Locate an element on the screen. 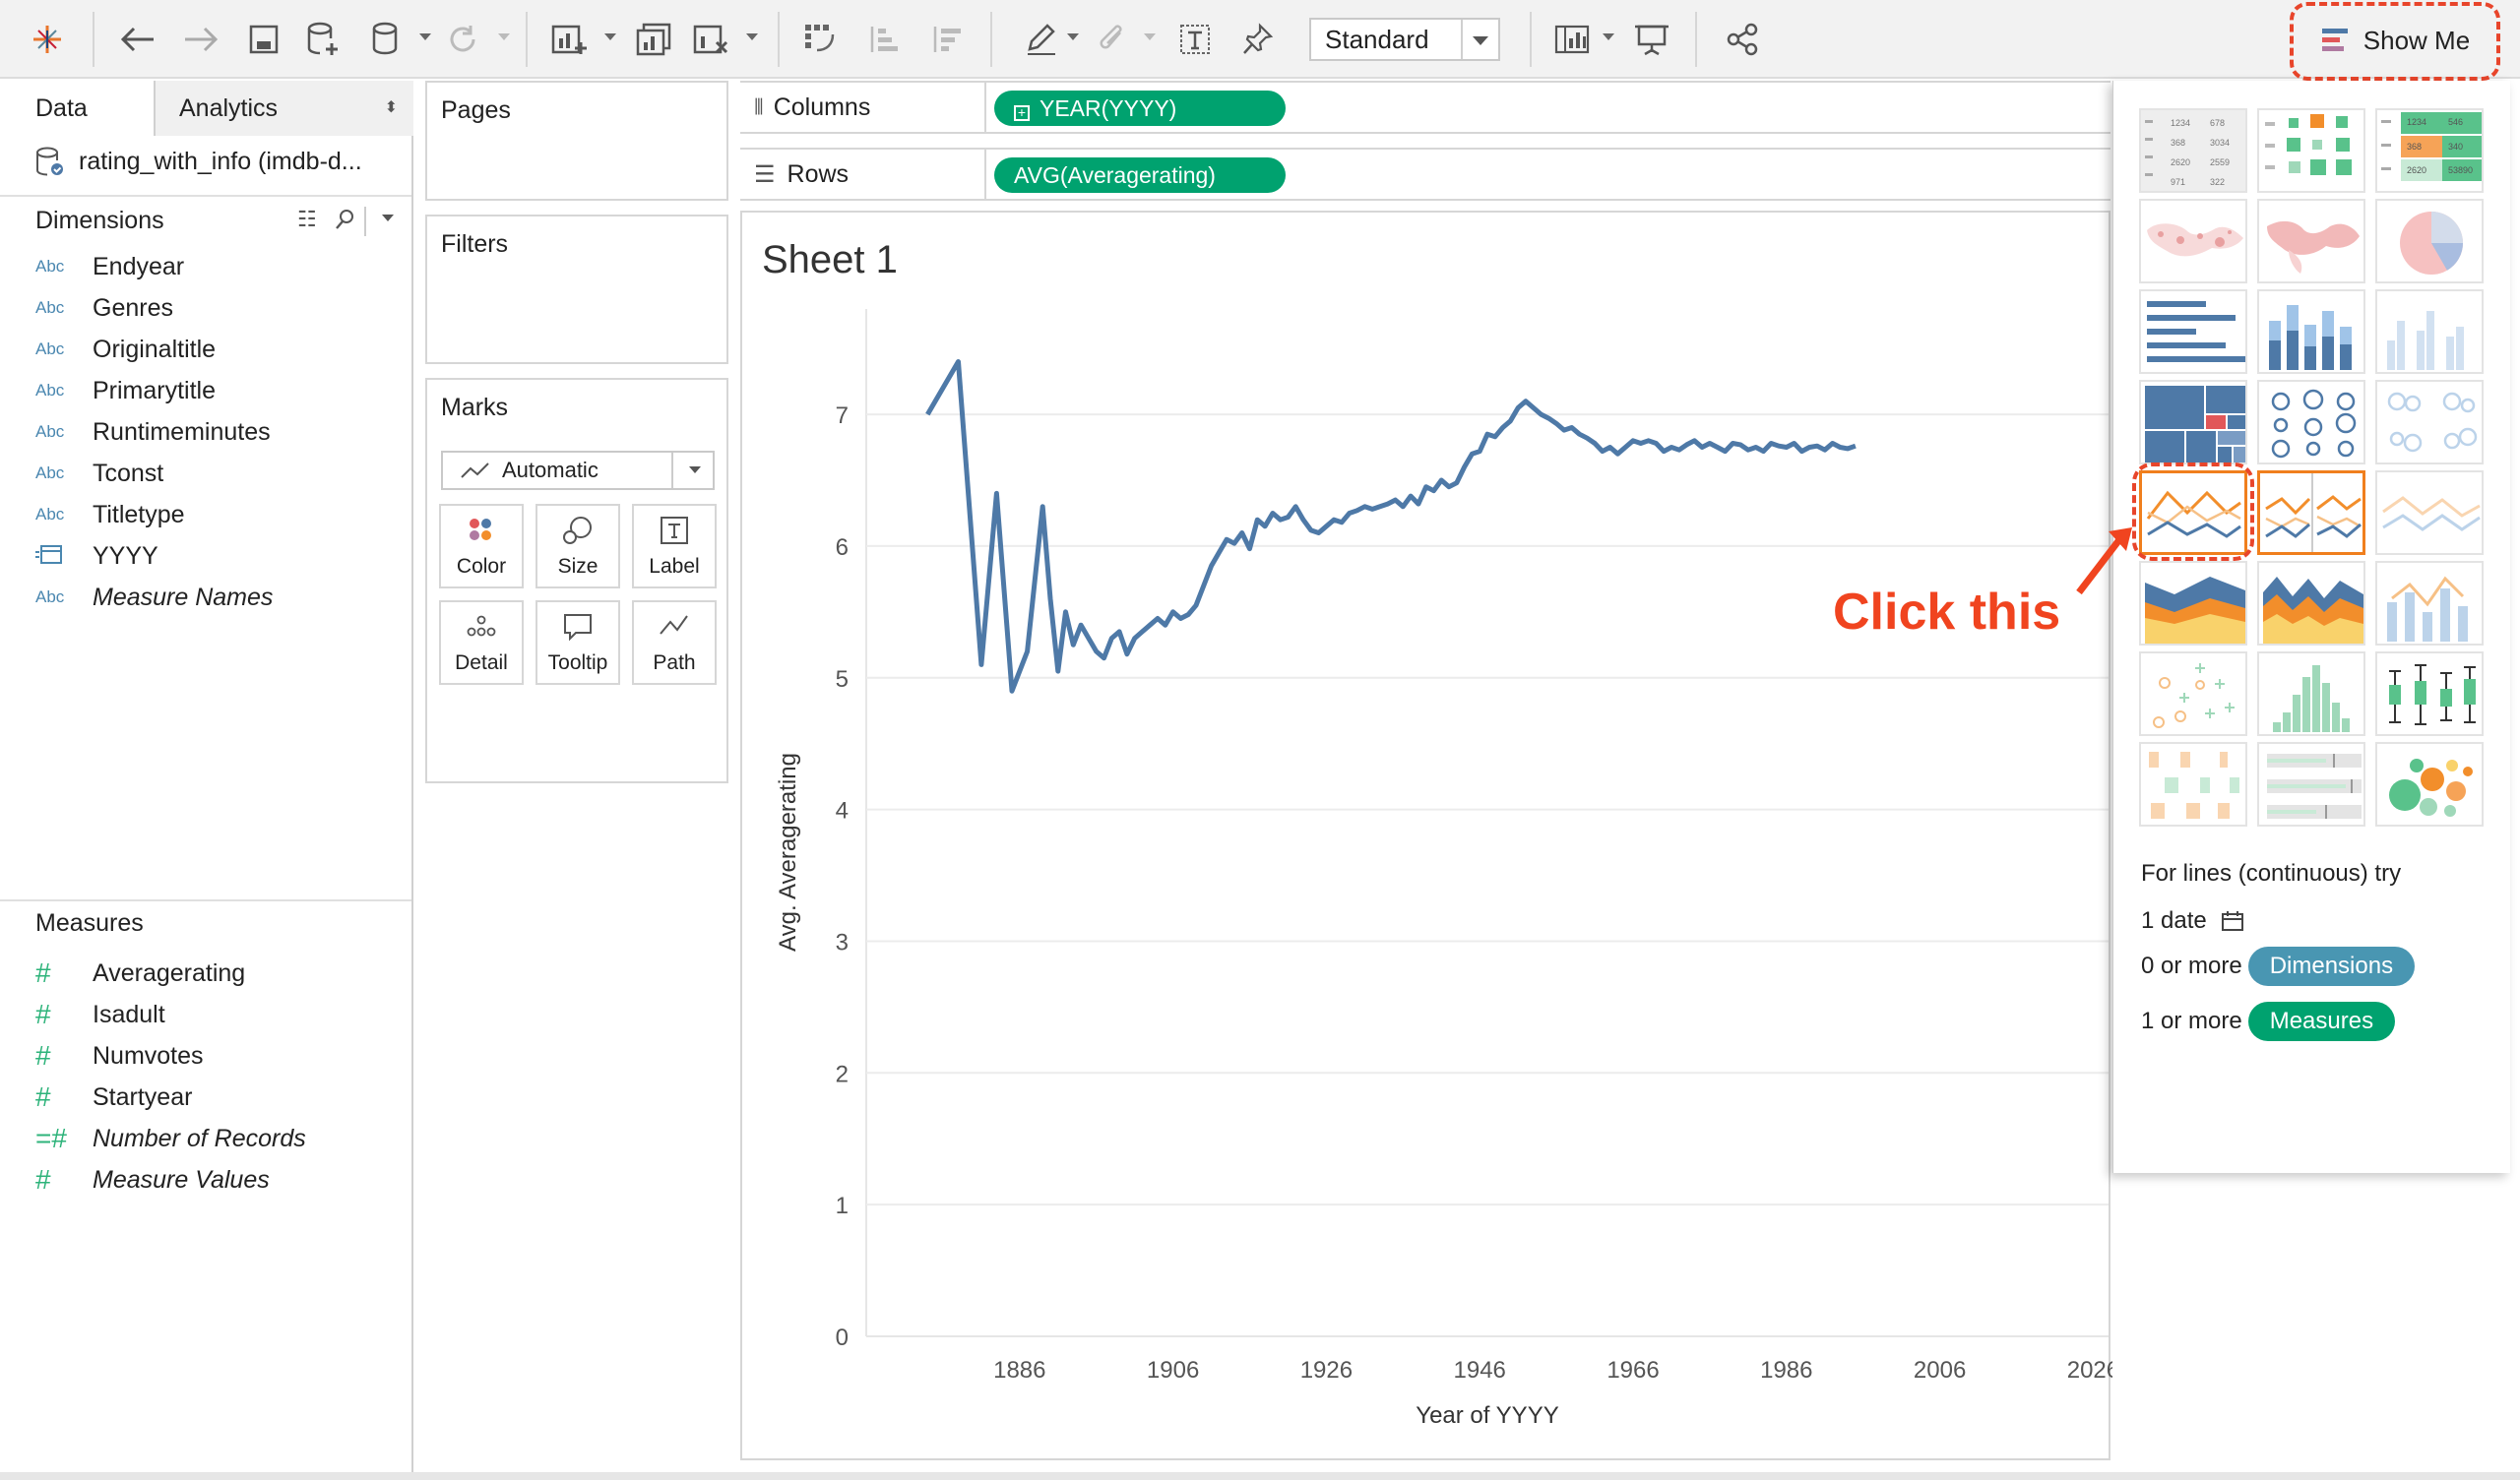 The height and width of the screenshot is (1480, 2520). view-list-icon: ☷ is located at coordinates (307, 219).